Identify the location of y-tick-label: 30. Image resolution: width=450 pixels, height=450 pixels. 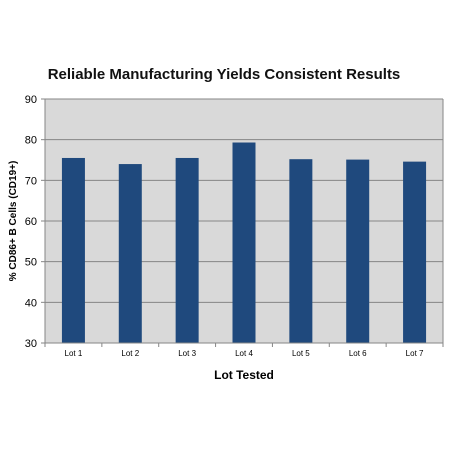
(31, 344).